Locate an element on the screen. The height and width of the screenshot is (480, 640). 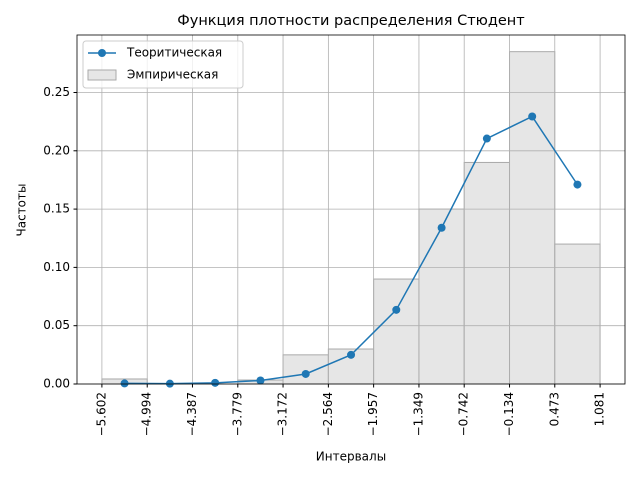
x-tick-label: 0.473 is located at coordinates (554, 409).